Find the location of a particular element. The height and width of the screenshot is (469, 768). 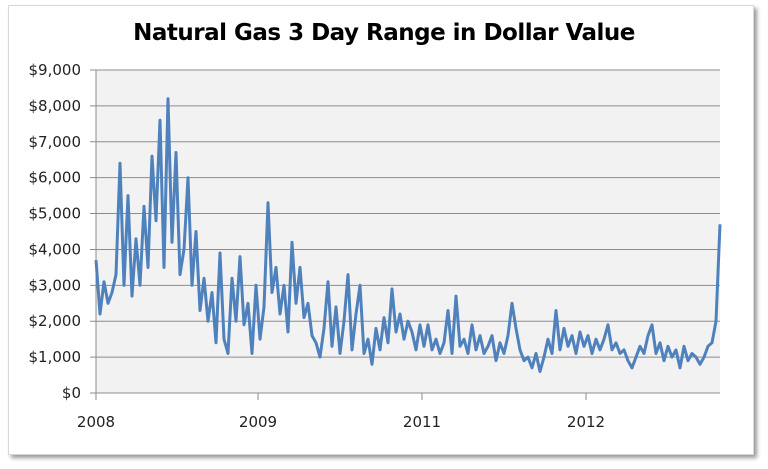

x-tick-label: 2011 is located at coordinates (422, 422).